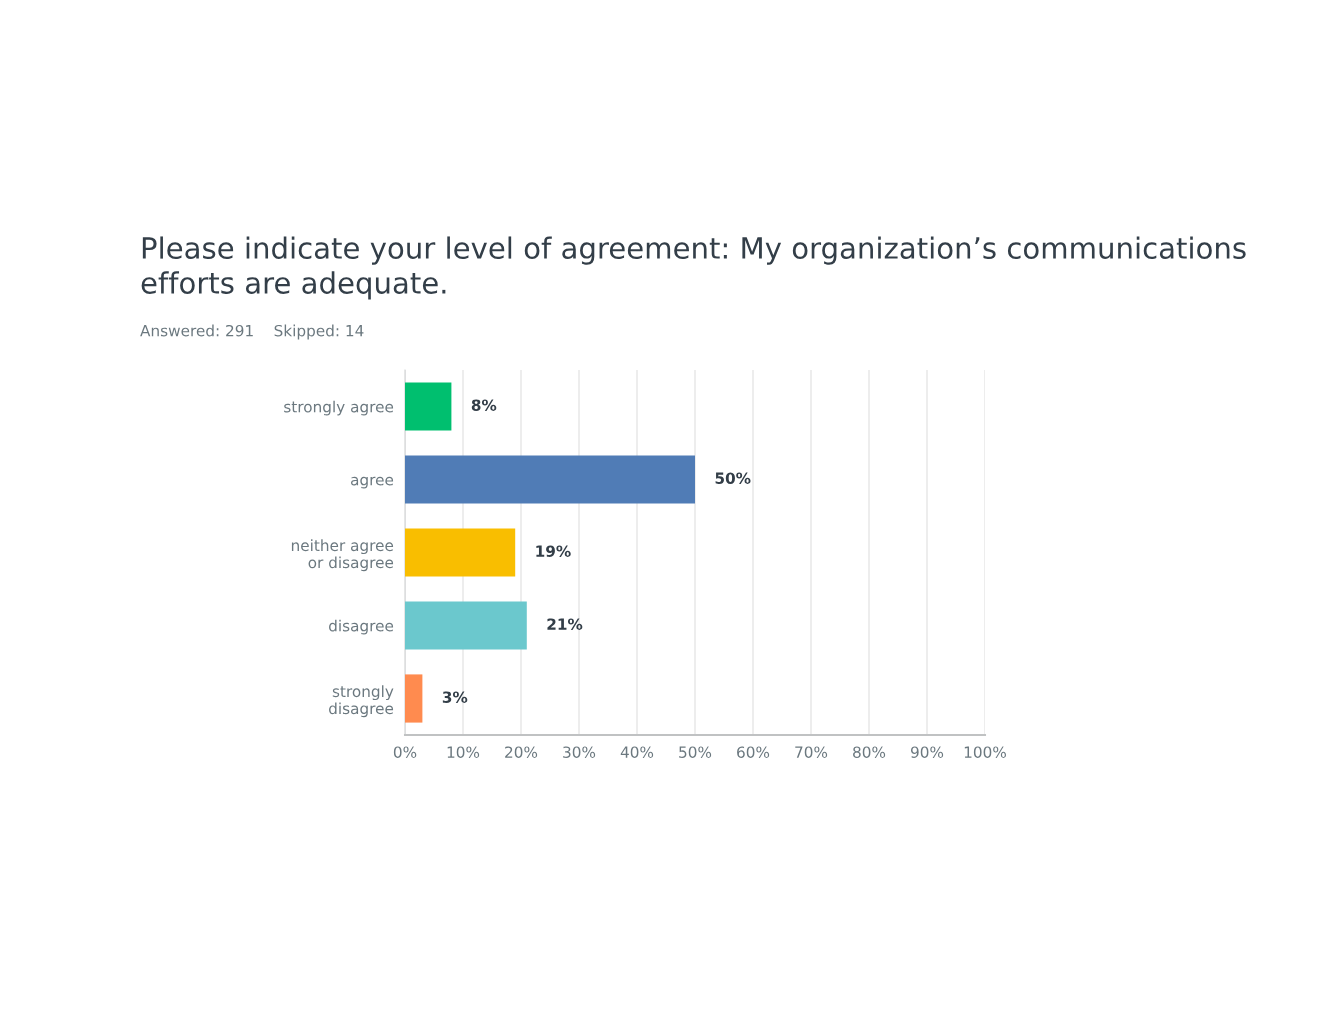 Image resolution: width=1320 pixels, height=1020 pixels. Describe the element at coordinates (927, 752) in the screenshot. I see `x-tick-label: 90%` at that location.